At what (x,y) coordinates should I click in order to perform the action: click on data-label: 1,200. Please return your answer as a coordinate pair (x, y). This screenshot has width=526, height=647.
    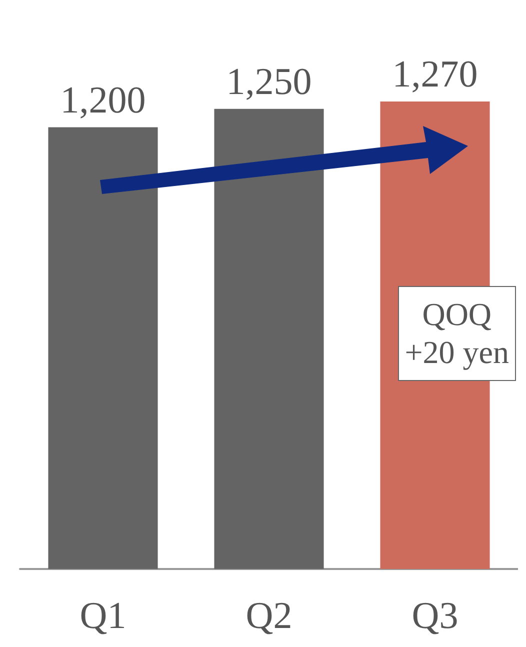
    Looking at the image, I should click on (103, 100).